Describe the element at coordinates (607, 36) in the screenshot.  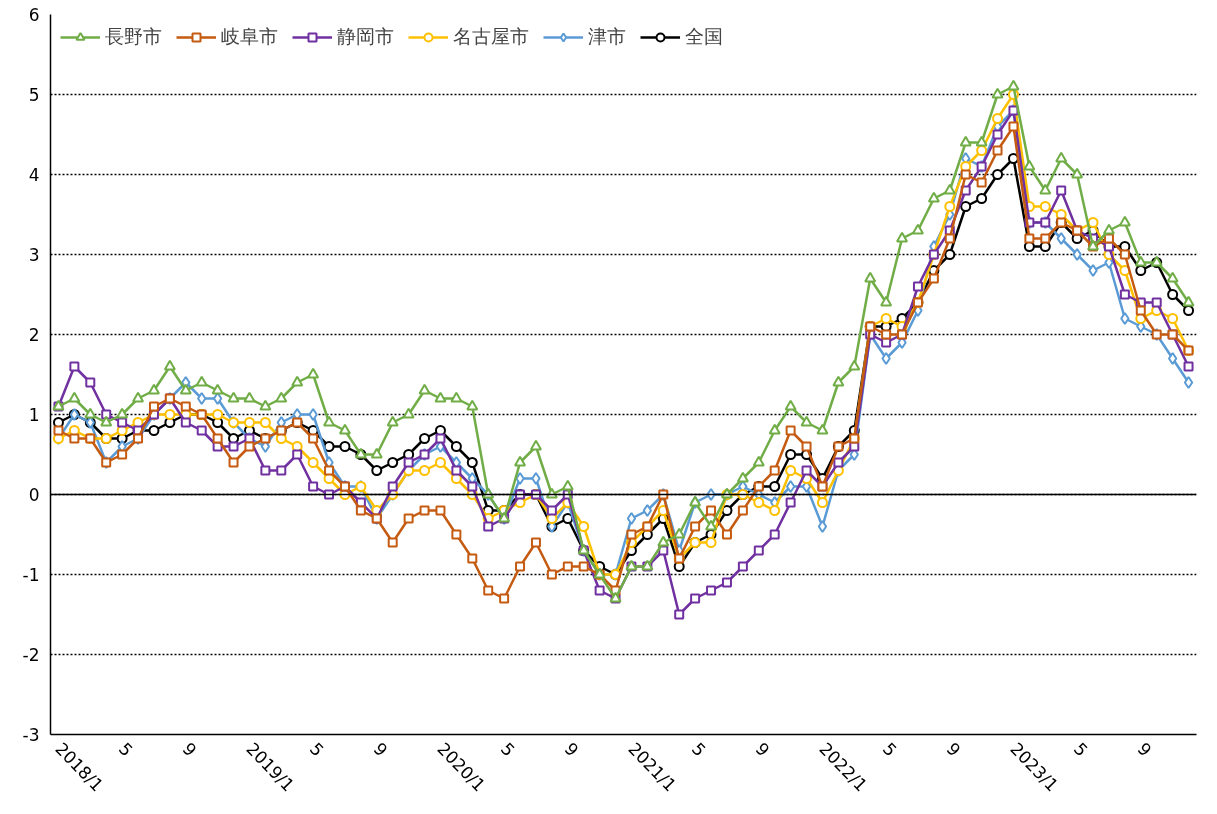
I see `legend-label: 津市` at that location.